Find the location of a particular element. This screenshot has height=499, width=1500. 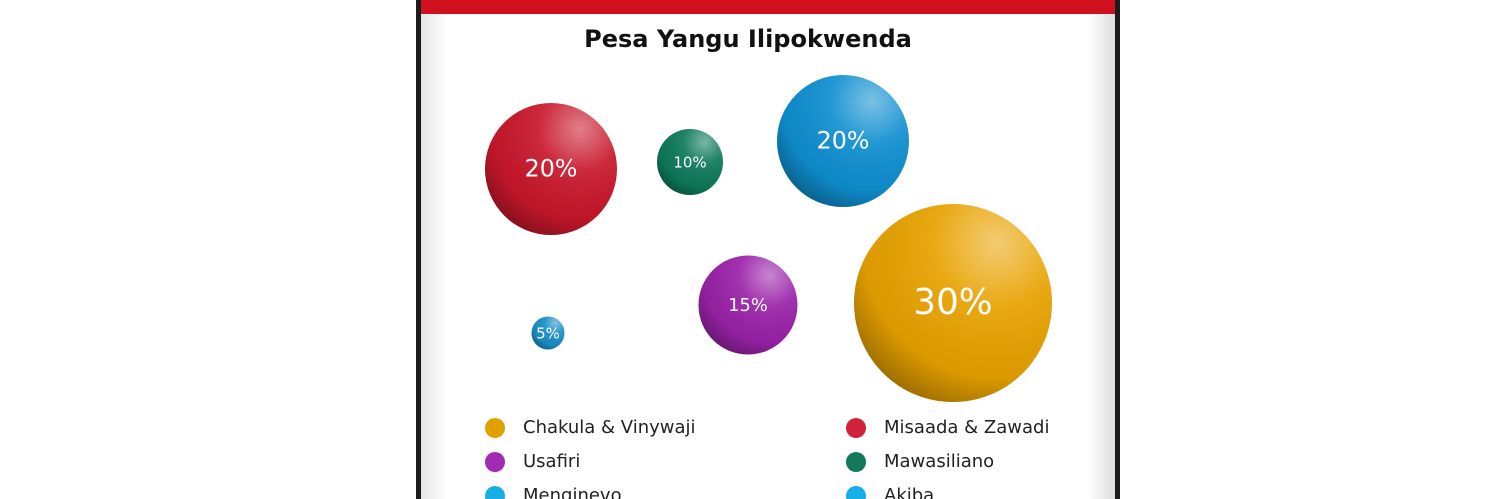

top-bar is located at coordinates (768, 7).